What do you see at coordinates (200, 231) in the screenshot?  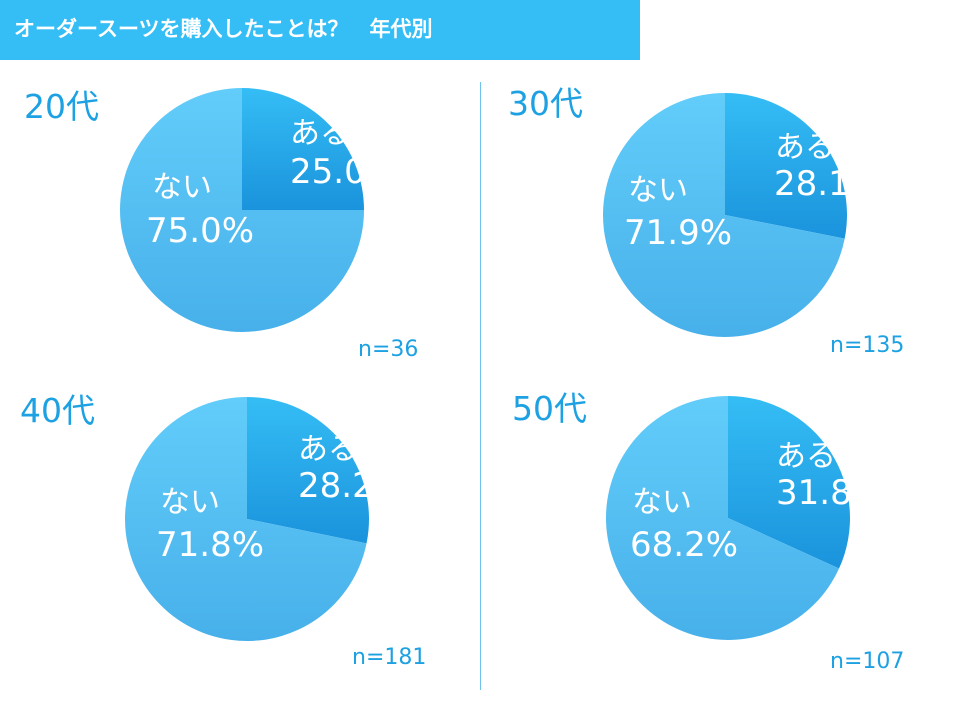 I see `slice-value-no: 75.0%` at bounding box center [200, 231].